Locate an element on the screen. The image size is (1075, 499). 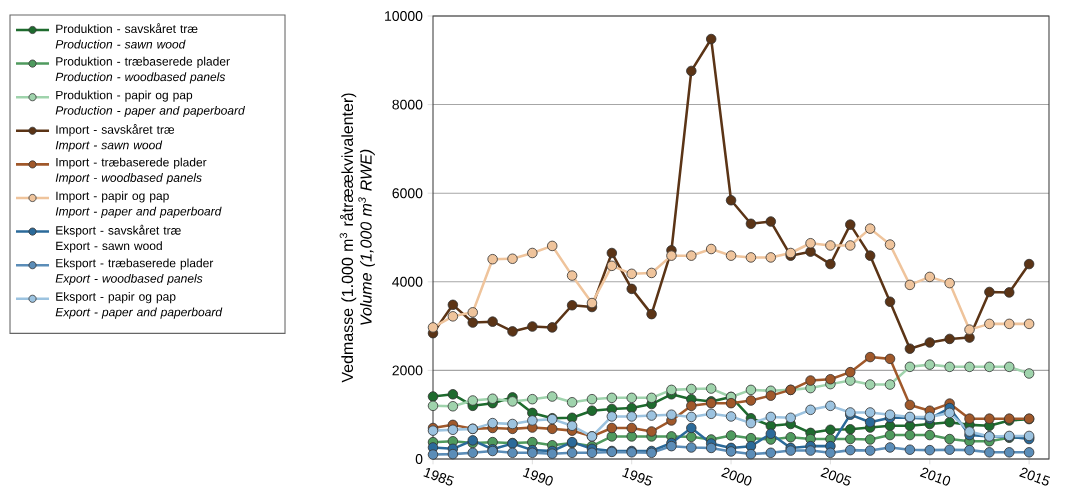
legend-label: Eksport - træbaserede plader Export - woodbased panels is located at coordinates (134, 272).